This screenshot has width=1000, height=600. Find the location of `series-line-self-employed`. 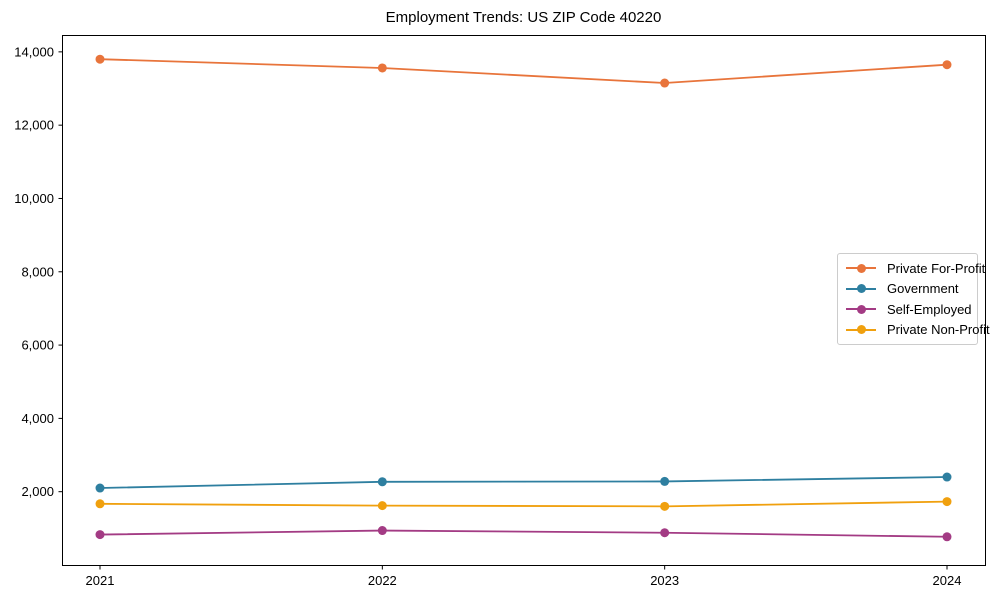

series-line-self-employed is located at coordinates (523, 533).